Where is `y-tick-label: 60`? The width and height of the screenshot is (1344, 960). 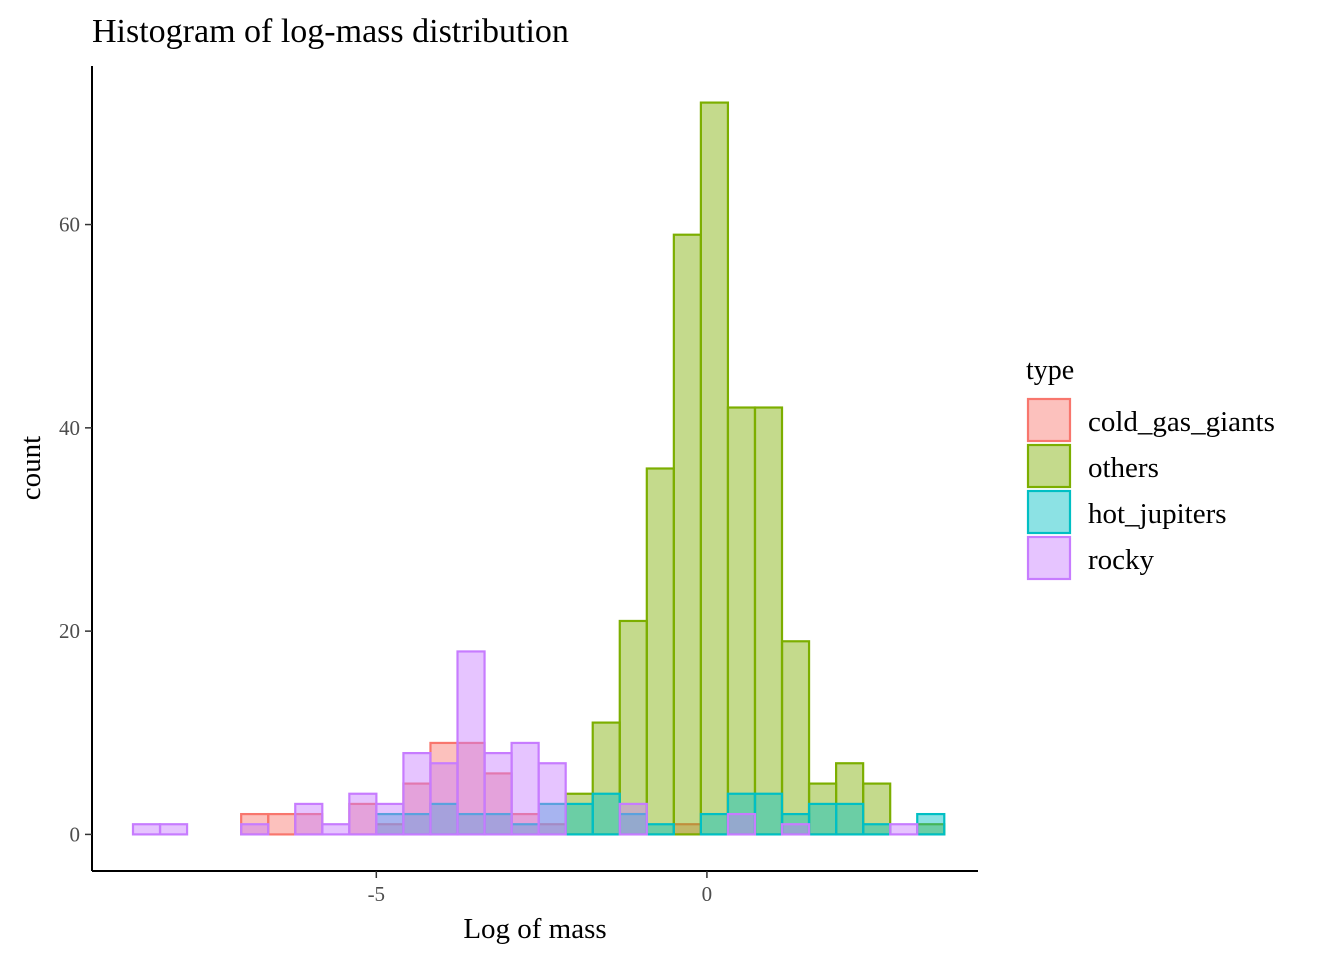 y-tick-label: 60 is located at coordinates (69, 225).